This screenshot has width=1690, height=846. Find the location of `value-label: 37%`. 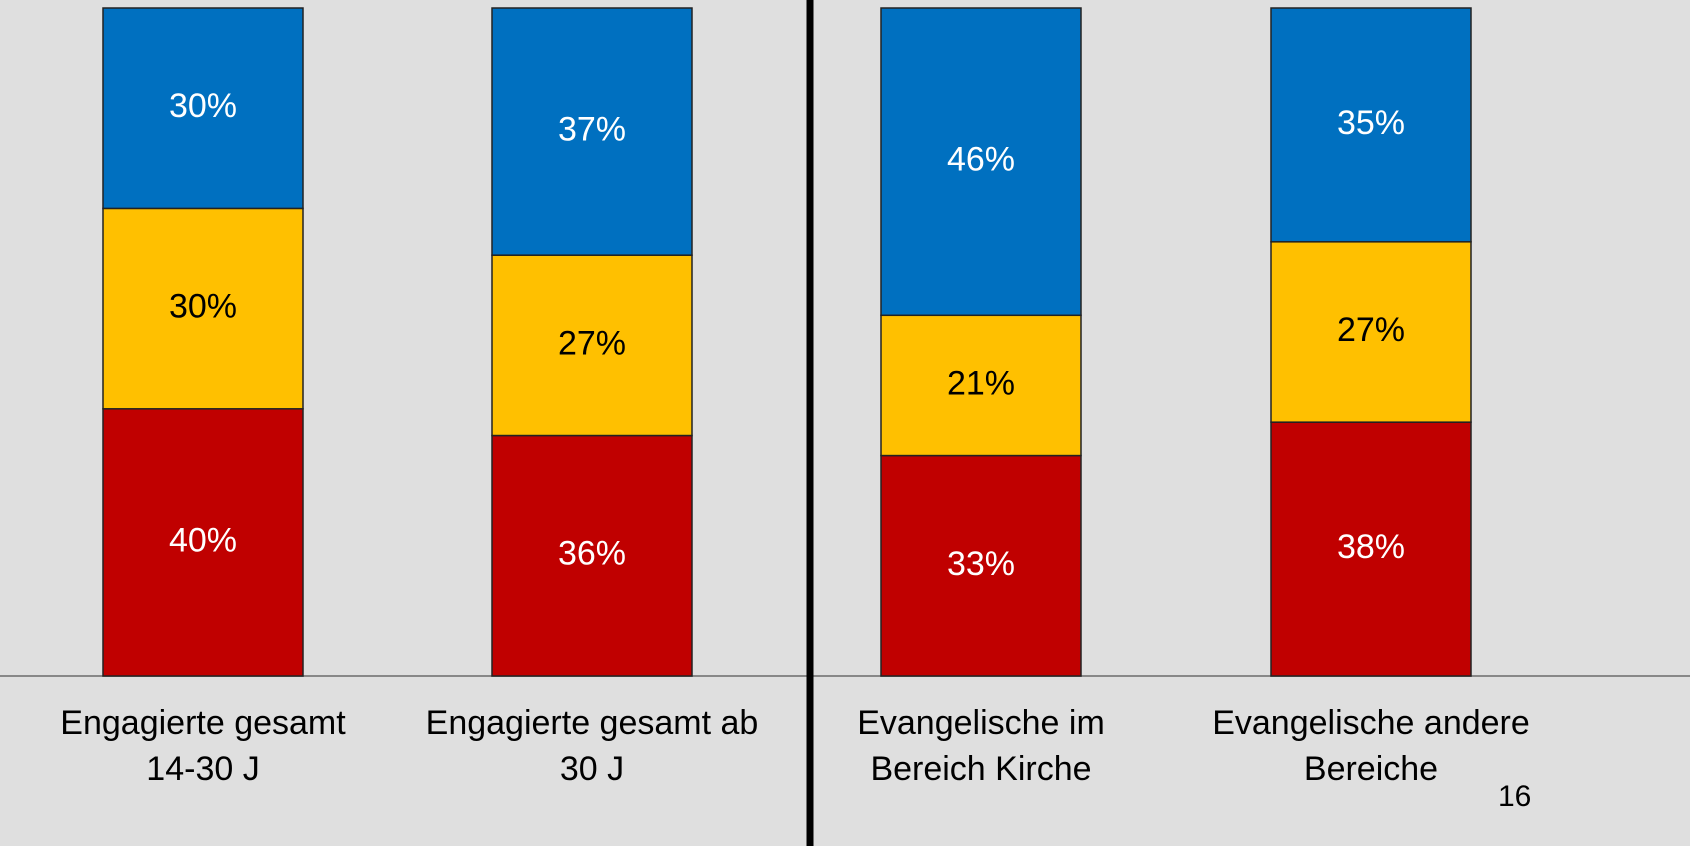

value-label: 37% is located at coordinates (592, 130).